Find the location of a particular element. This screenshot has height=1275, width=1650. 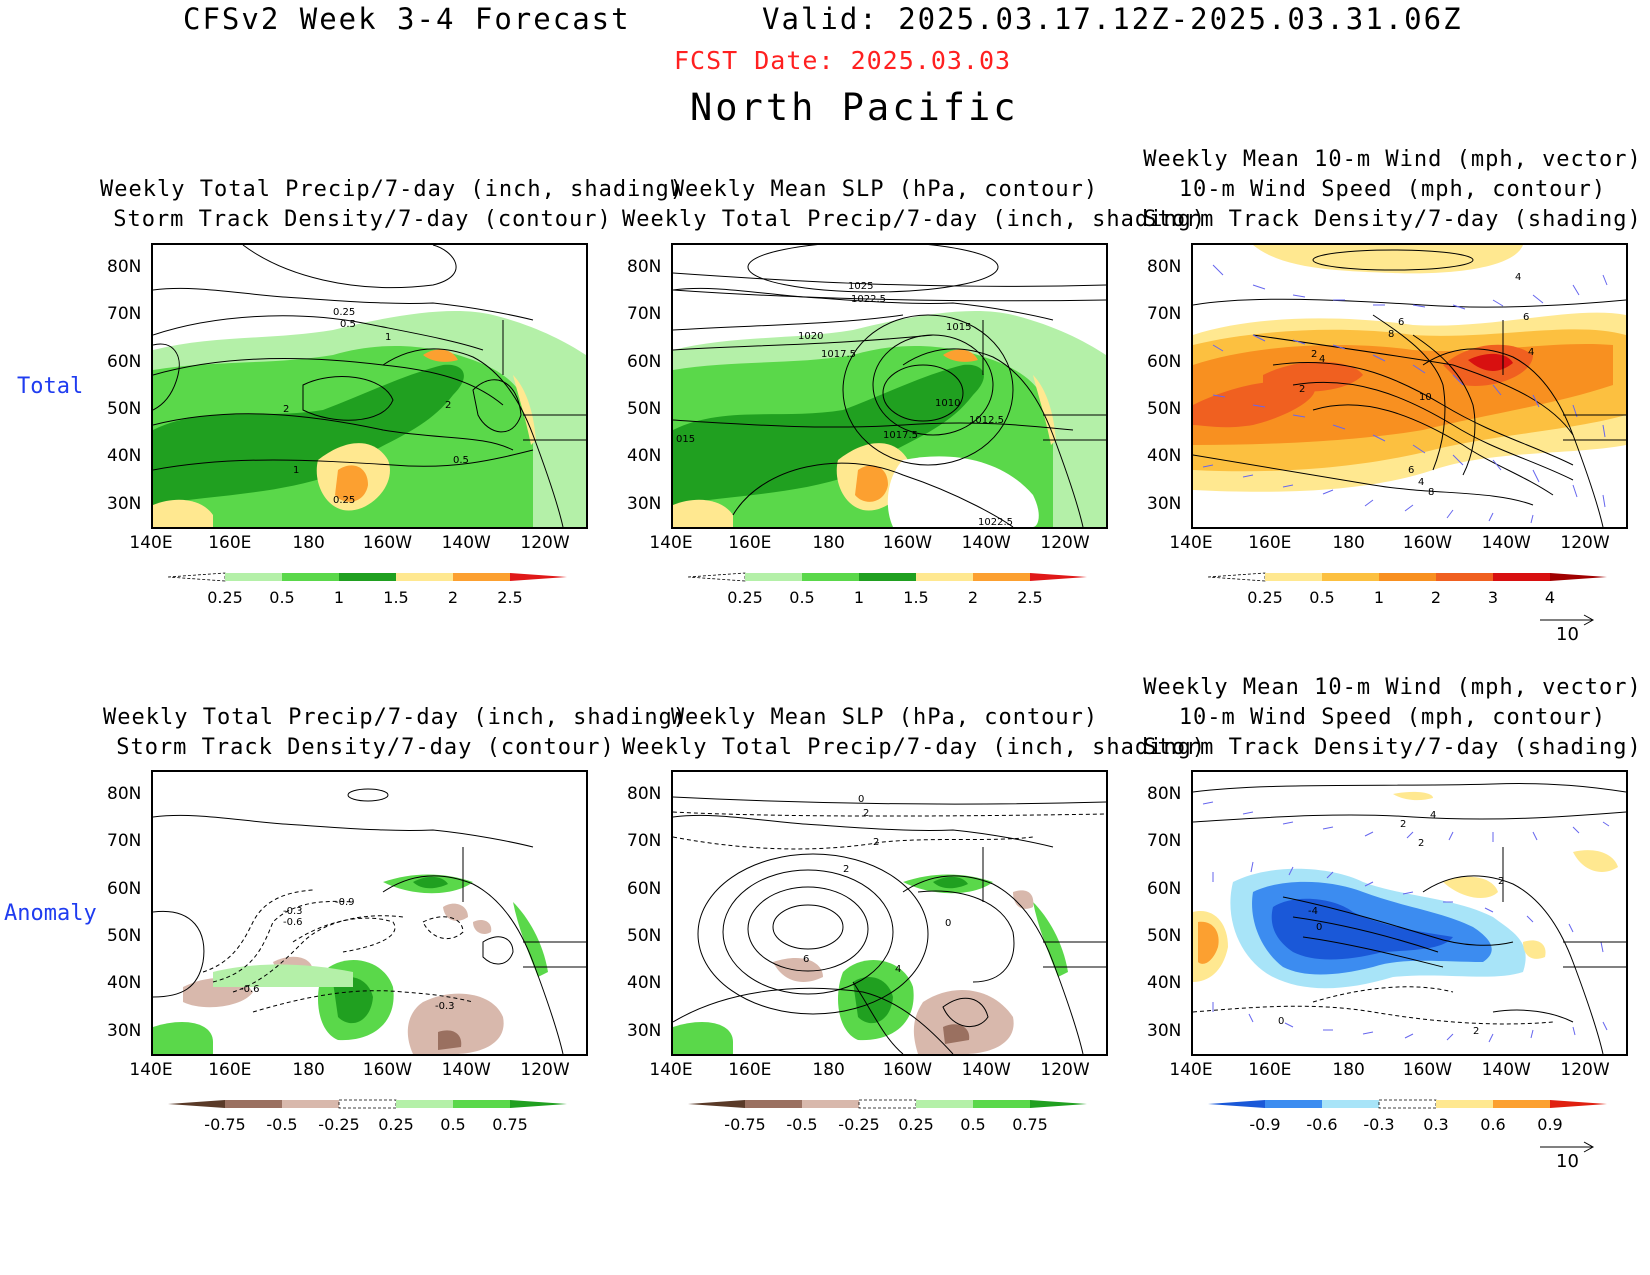

coastlines is located at coordinates (369, 921).